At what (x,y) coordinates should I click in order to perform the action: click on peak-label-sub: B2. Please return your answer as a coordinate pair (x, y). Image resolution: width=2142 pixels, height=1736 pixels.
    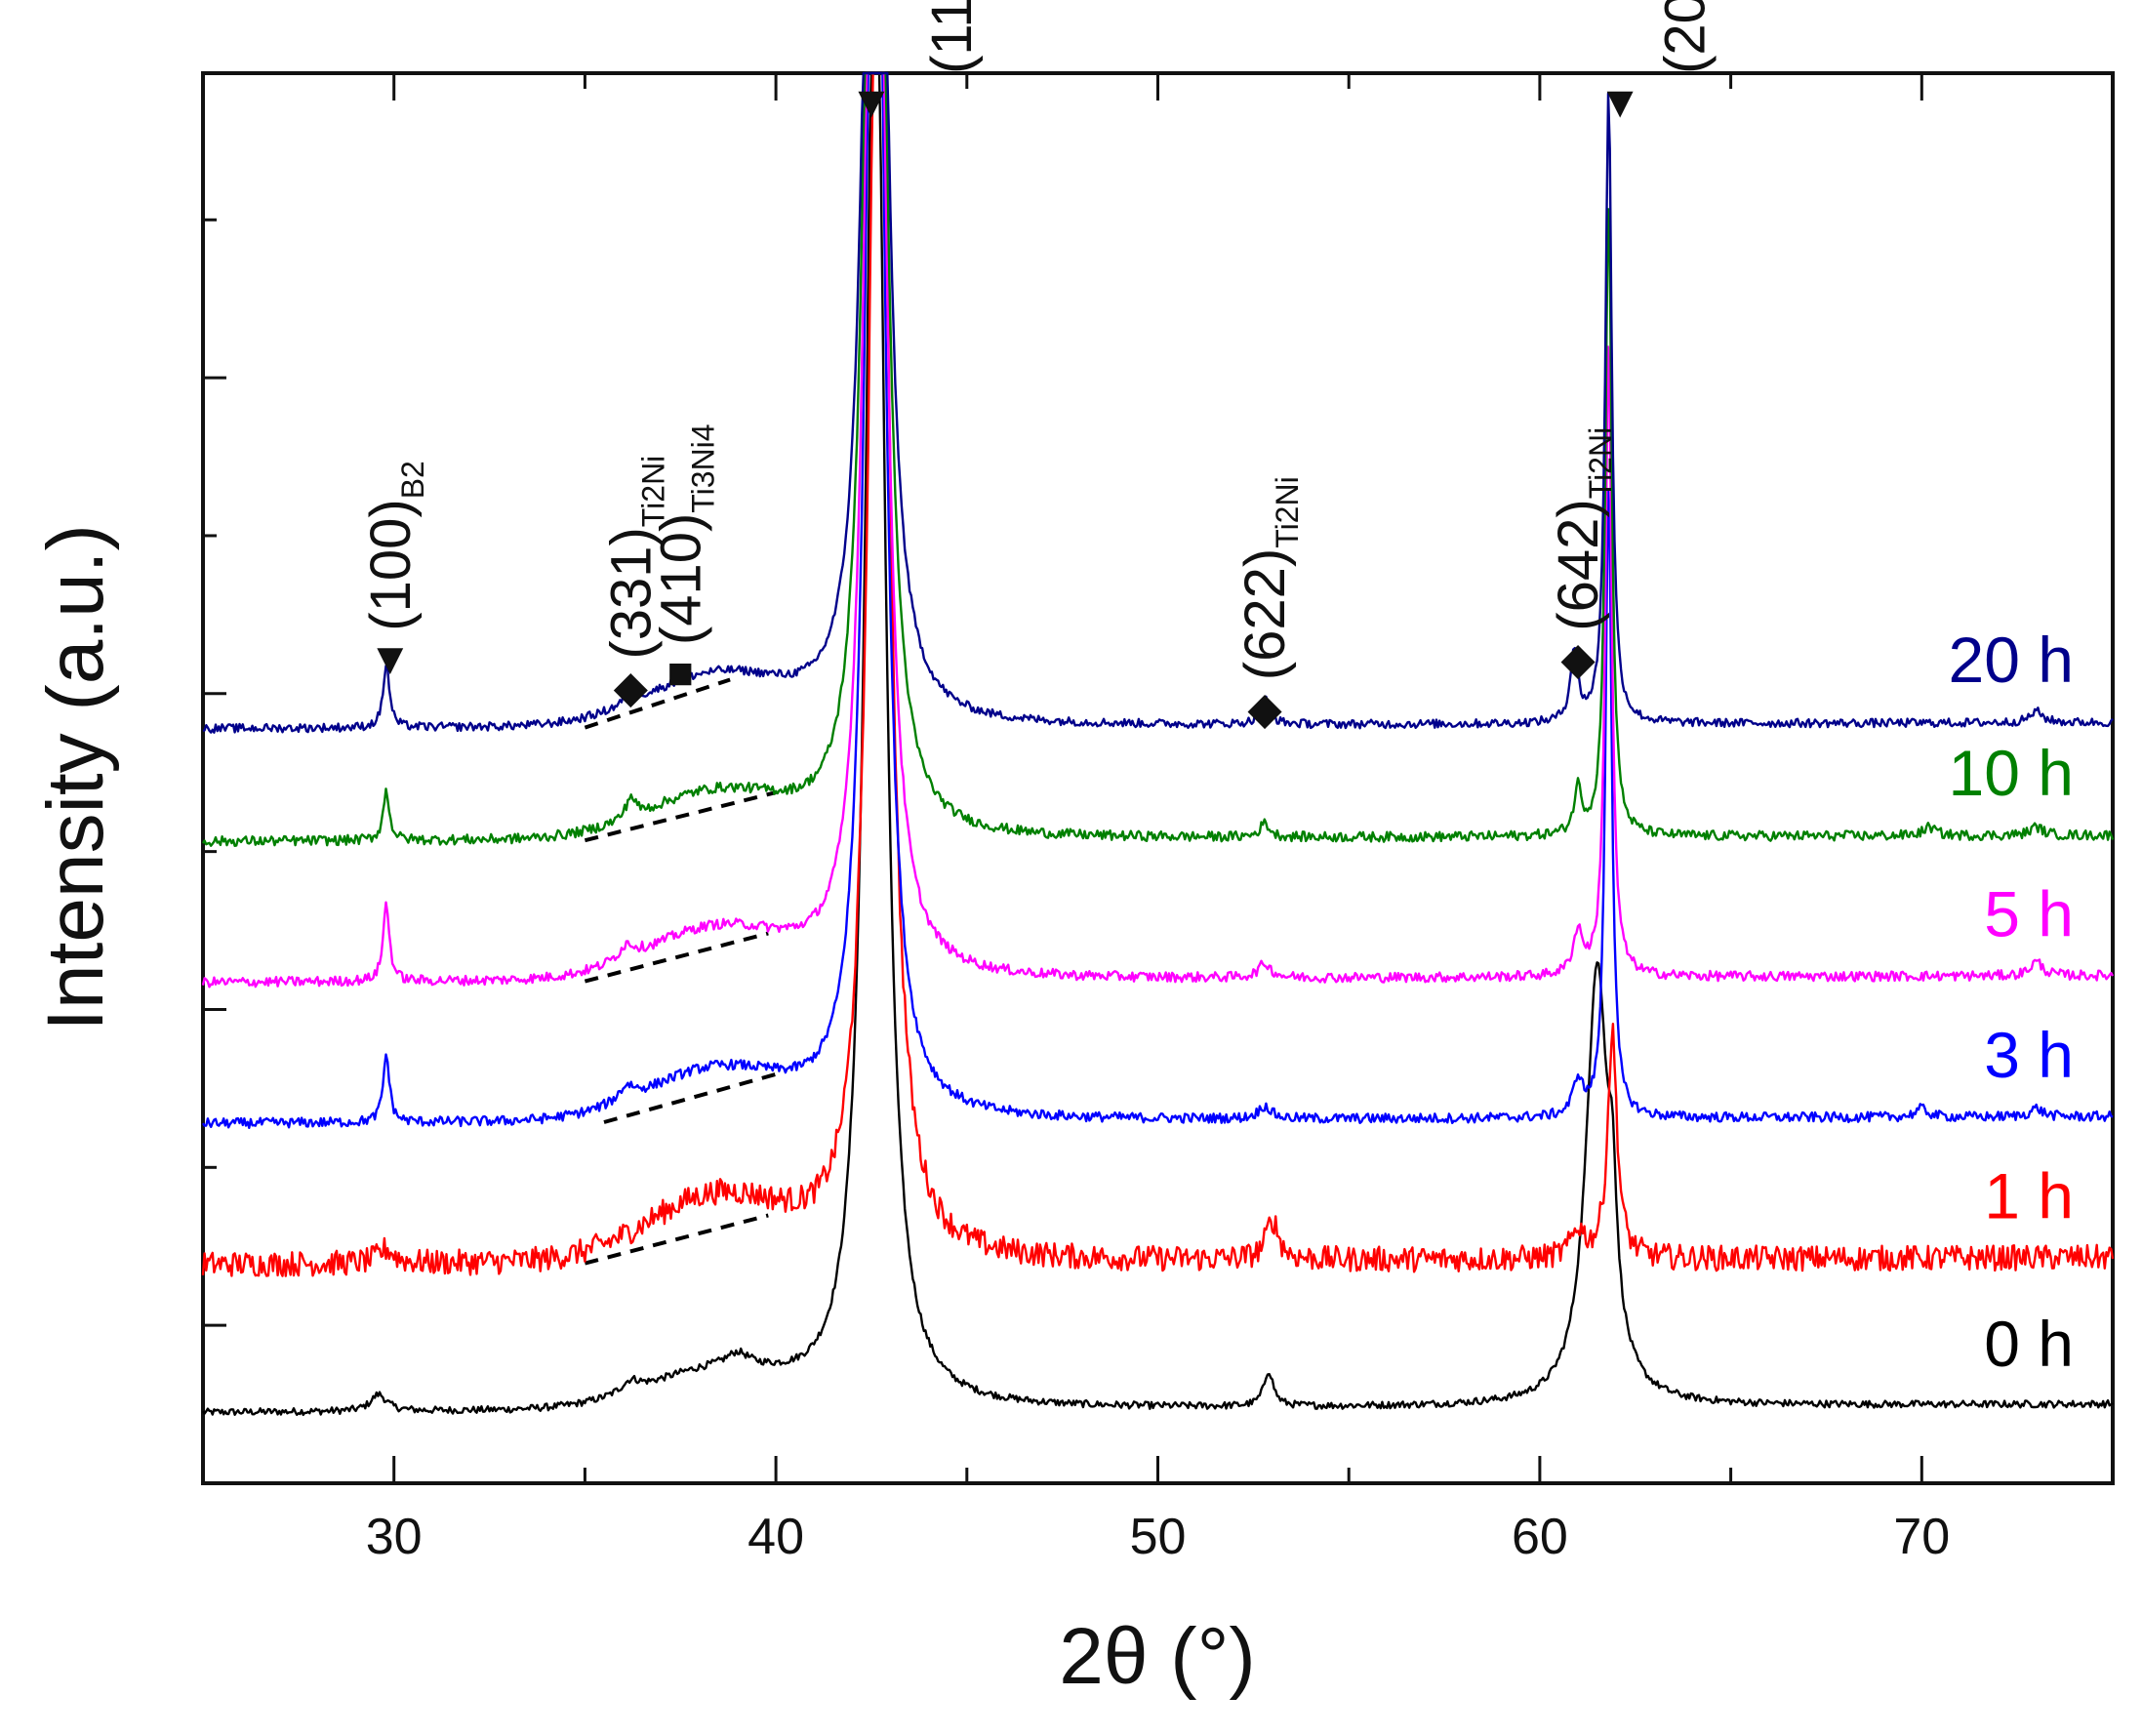
    Looking at the image, I should click on (412, 480).